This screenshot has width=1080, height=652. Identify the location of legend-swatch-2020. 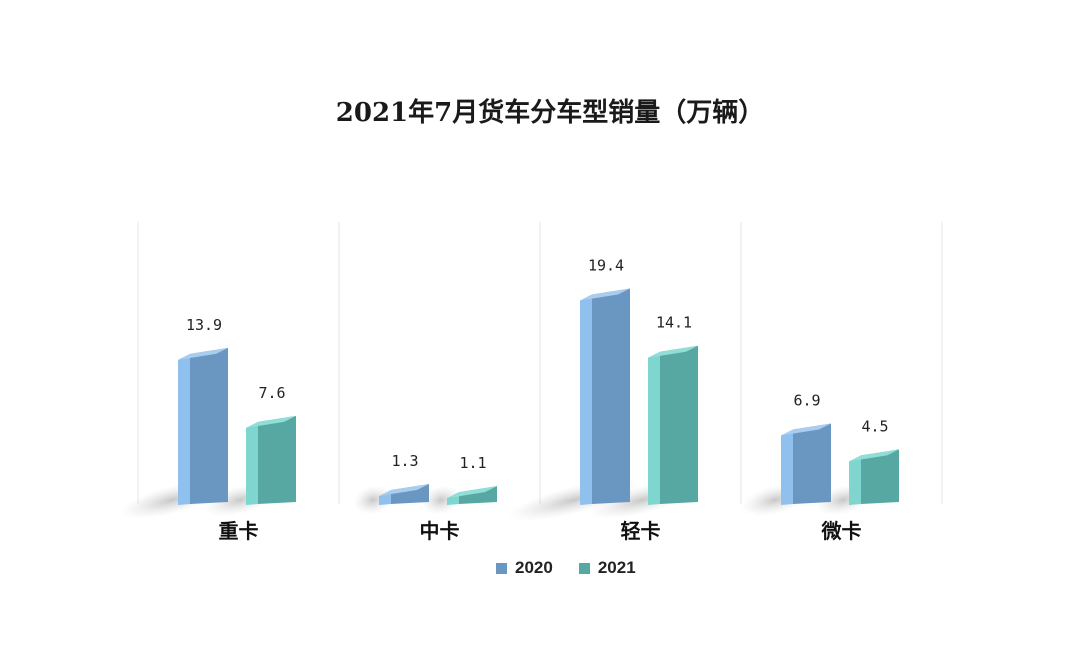
(501, 568).